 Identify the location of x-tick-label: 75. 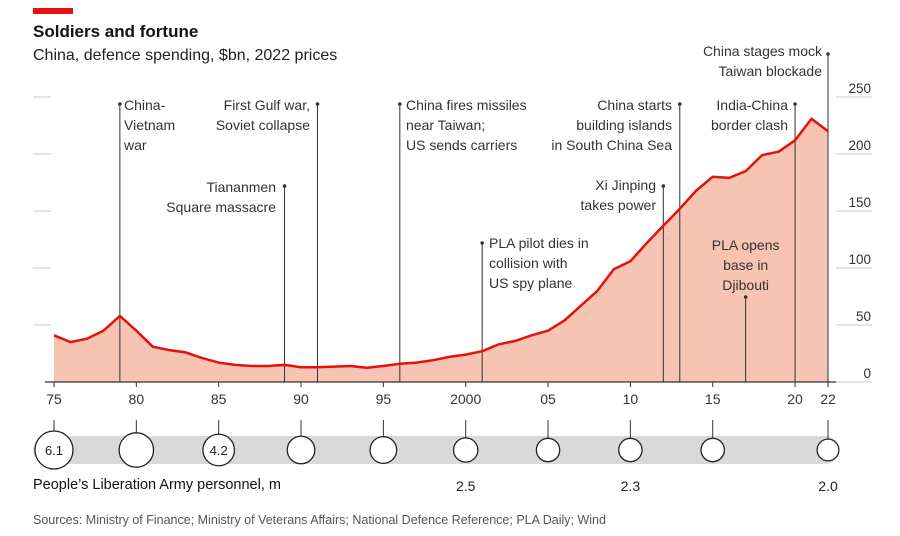
(54, 399).